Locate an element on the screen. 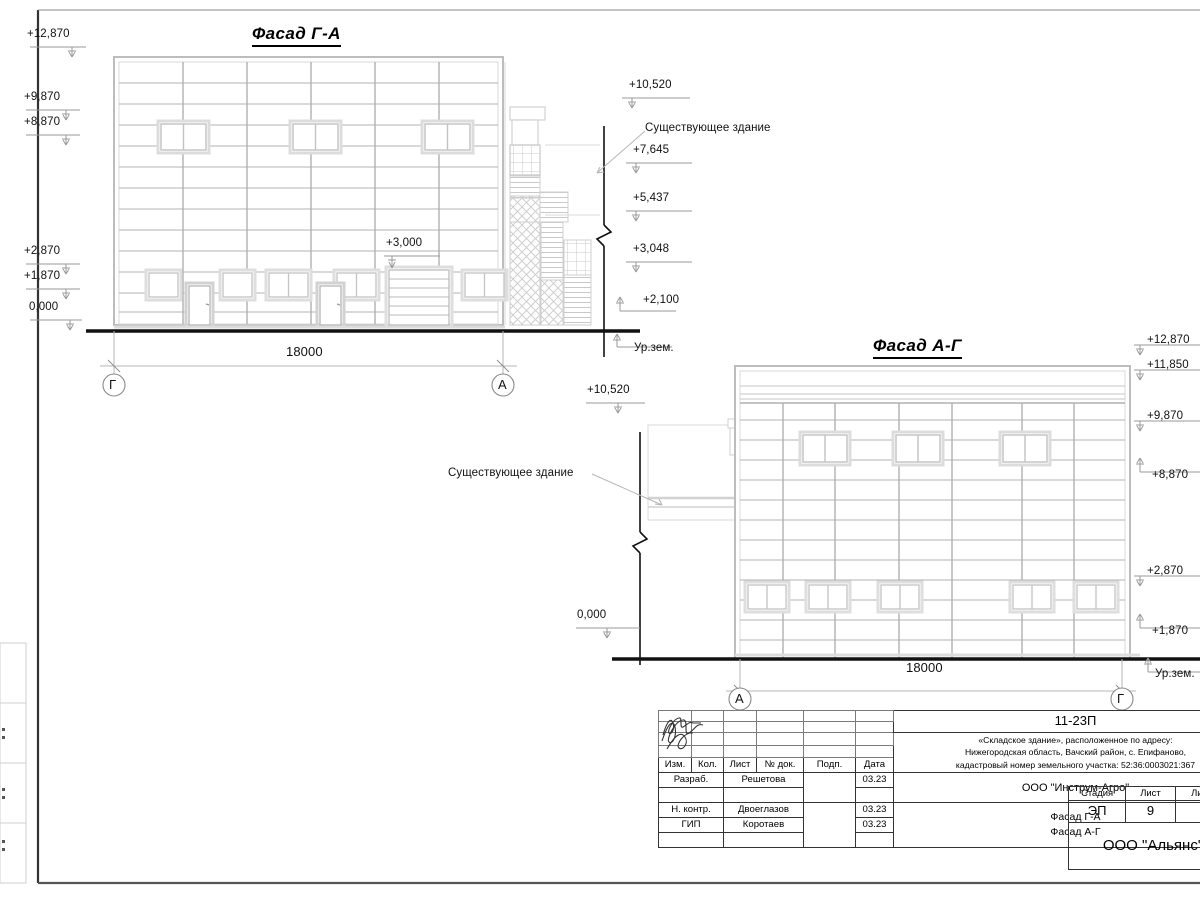 The image size is (1200, 900). facade2-level-10520: +10,520 is located at coordinates (608, 390).